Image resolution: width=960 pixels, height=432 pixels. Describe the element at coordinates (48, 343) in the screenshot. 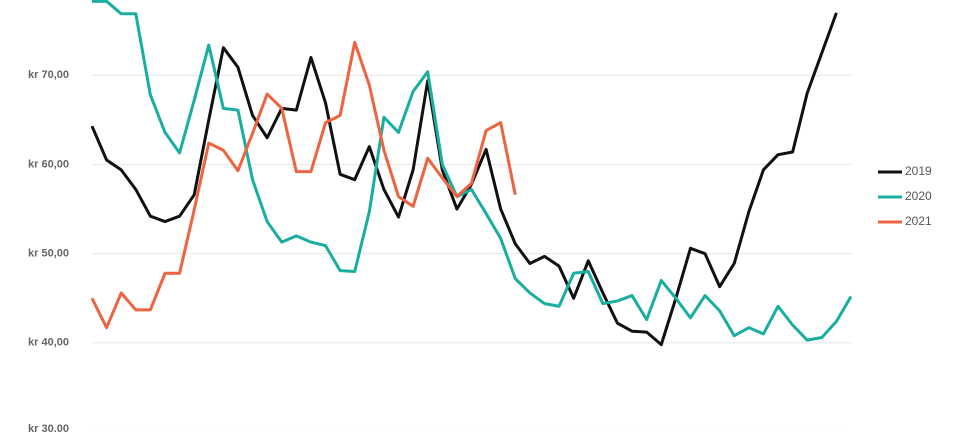

I see `y-tick-label: kr 40,00` at that location.